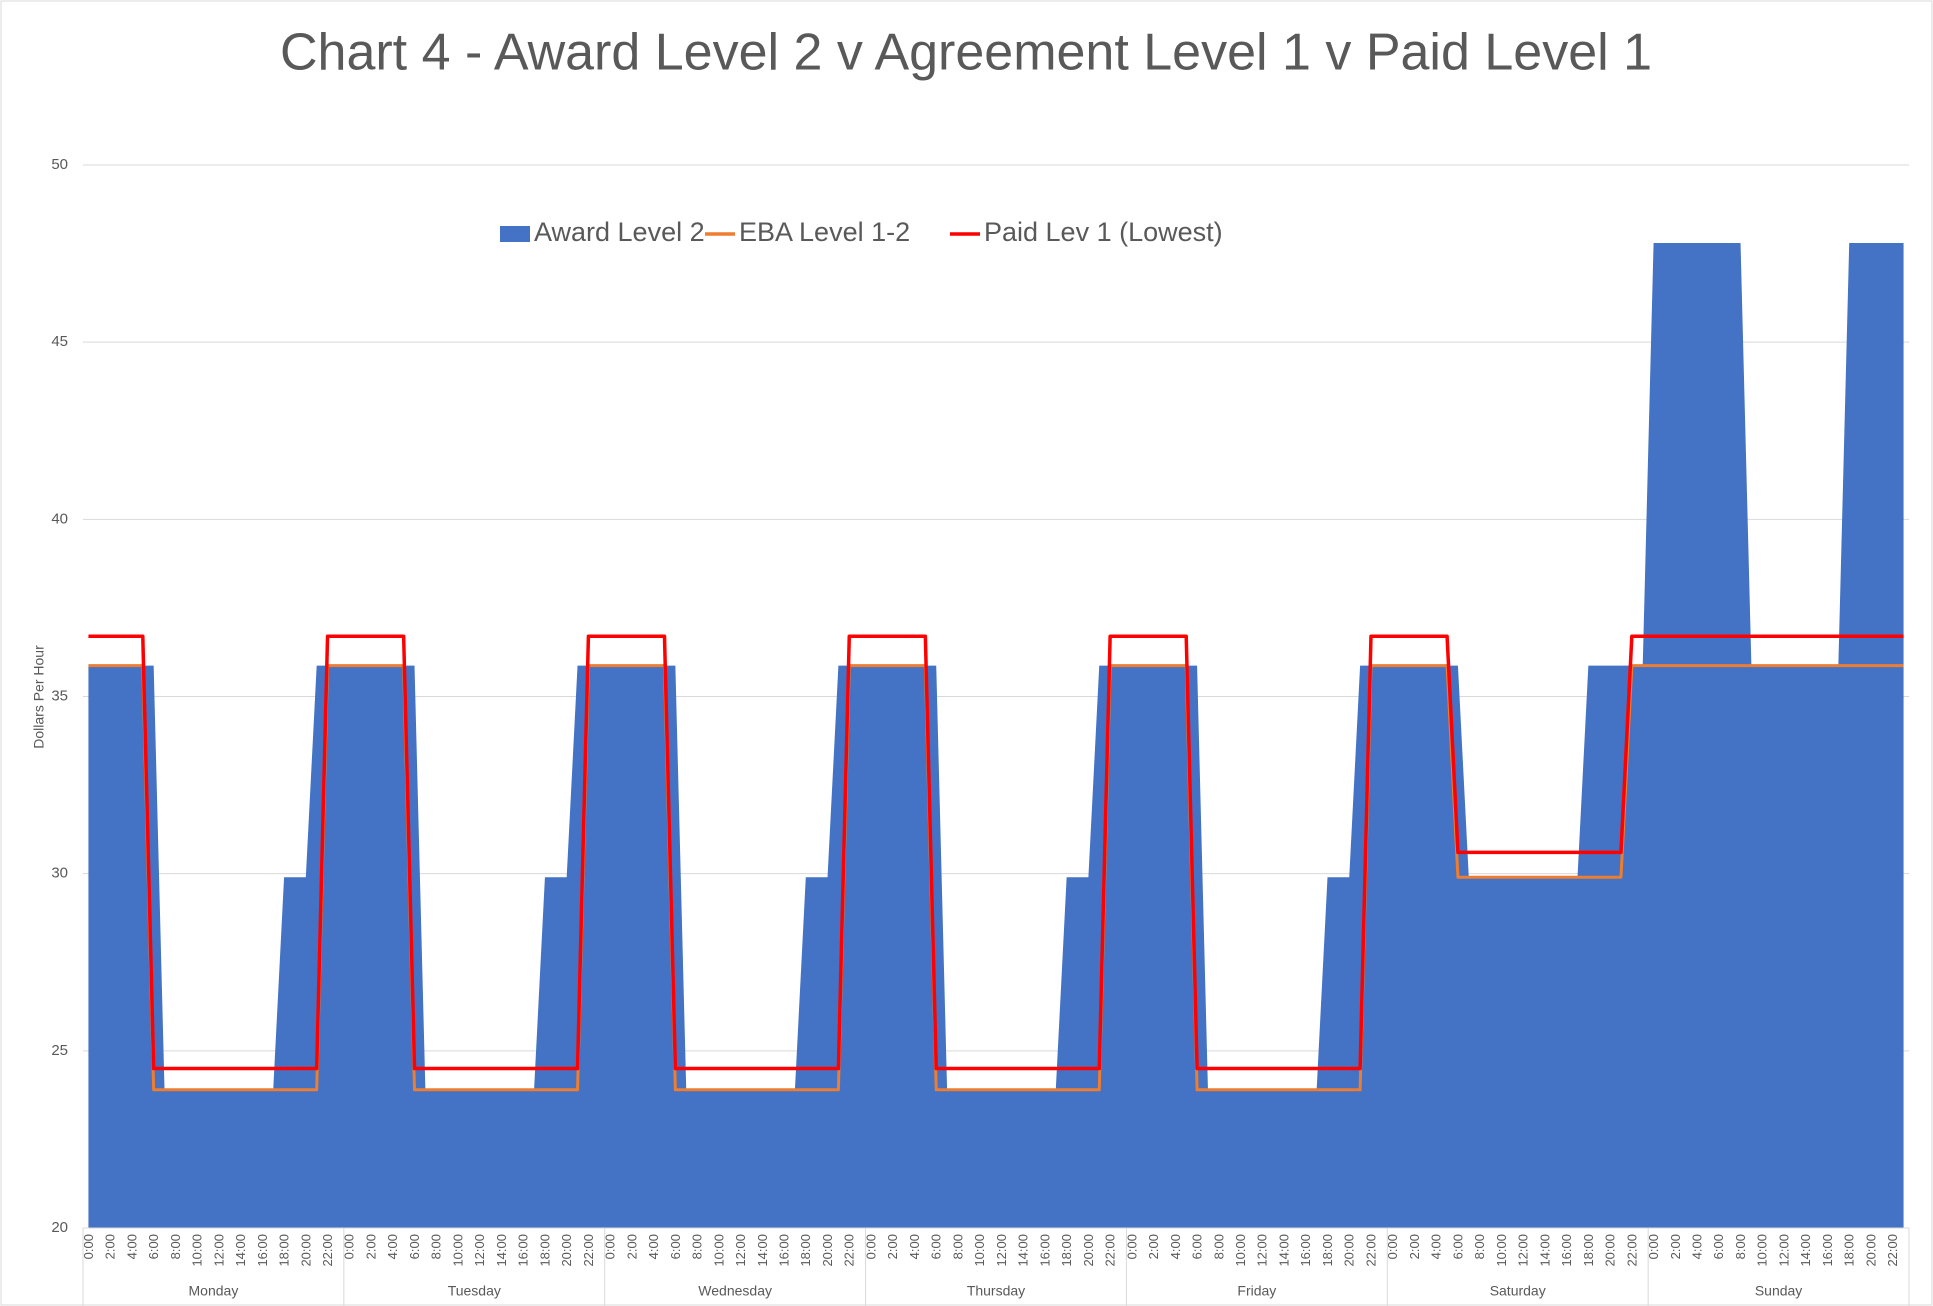 This screenshot has width=1933, height=1306. Describe the element at coordinates (1256, 1291) in the screenshot. I see `group-label: Friday` at that location.